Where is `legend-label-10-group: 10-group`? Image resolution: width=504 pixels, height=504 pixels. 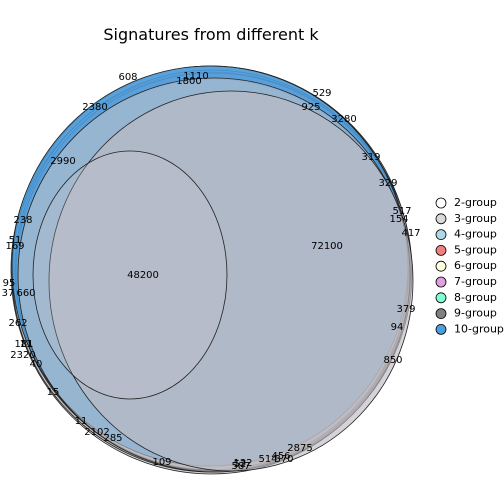 legend-label-10-group: 10-group is located at coordinates (479, 328).